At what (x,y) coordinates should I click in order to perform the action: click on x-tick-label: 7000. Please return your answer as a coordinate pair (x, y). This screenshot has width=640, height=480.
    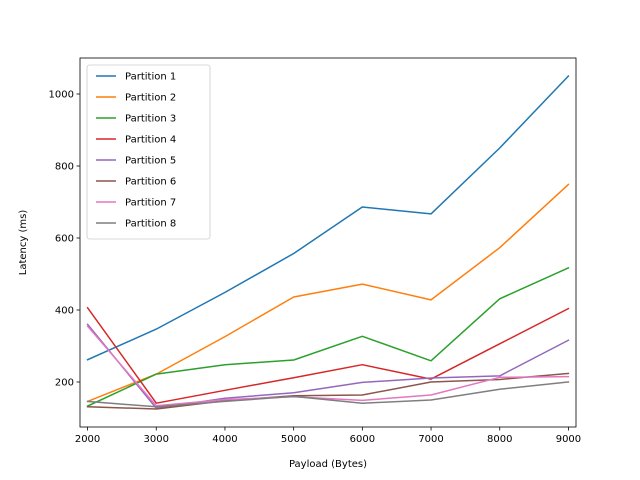
    Looking at the image, I should click on (430, 439).